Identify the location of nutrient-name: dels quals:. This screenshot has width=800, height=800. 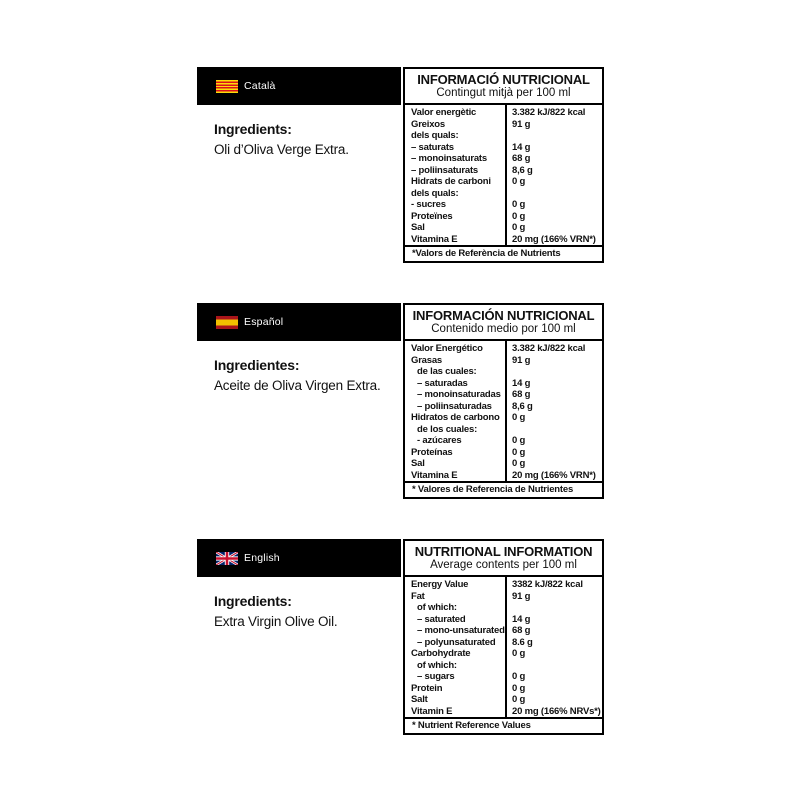
(435, 193).